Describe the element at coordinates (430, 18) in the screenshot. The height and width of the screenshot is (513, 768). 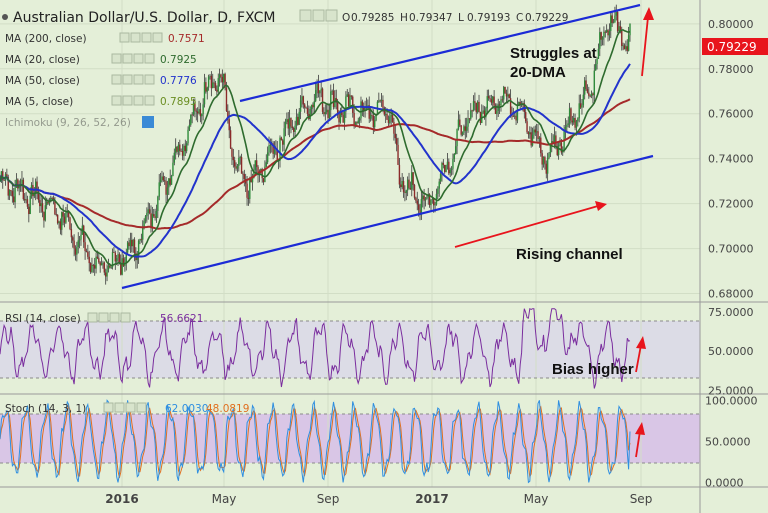
I see `ohlc-value: 0.79347` at that location.